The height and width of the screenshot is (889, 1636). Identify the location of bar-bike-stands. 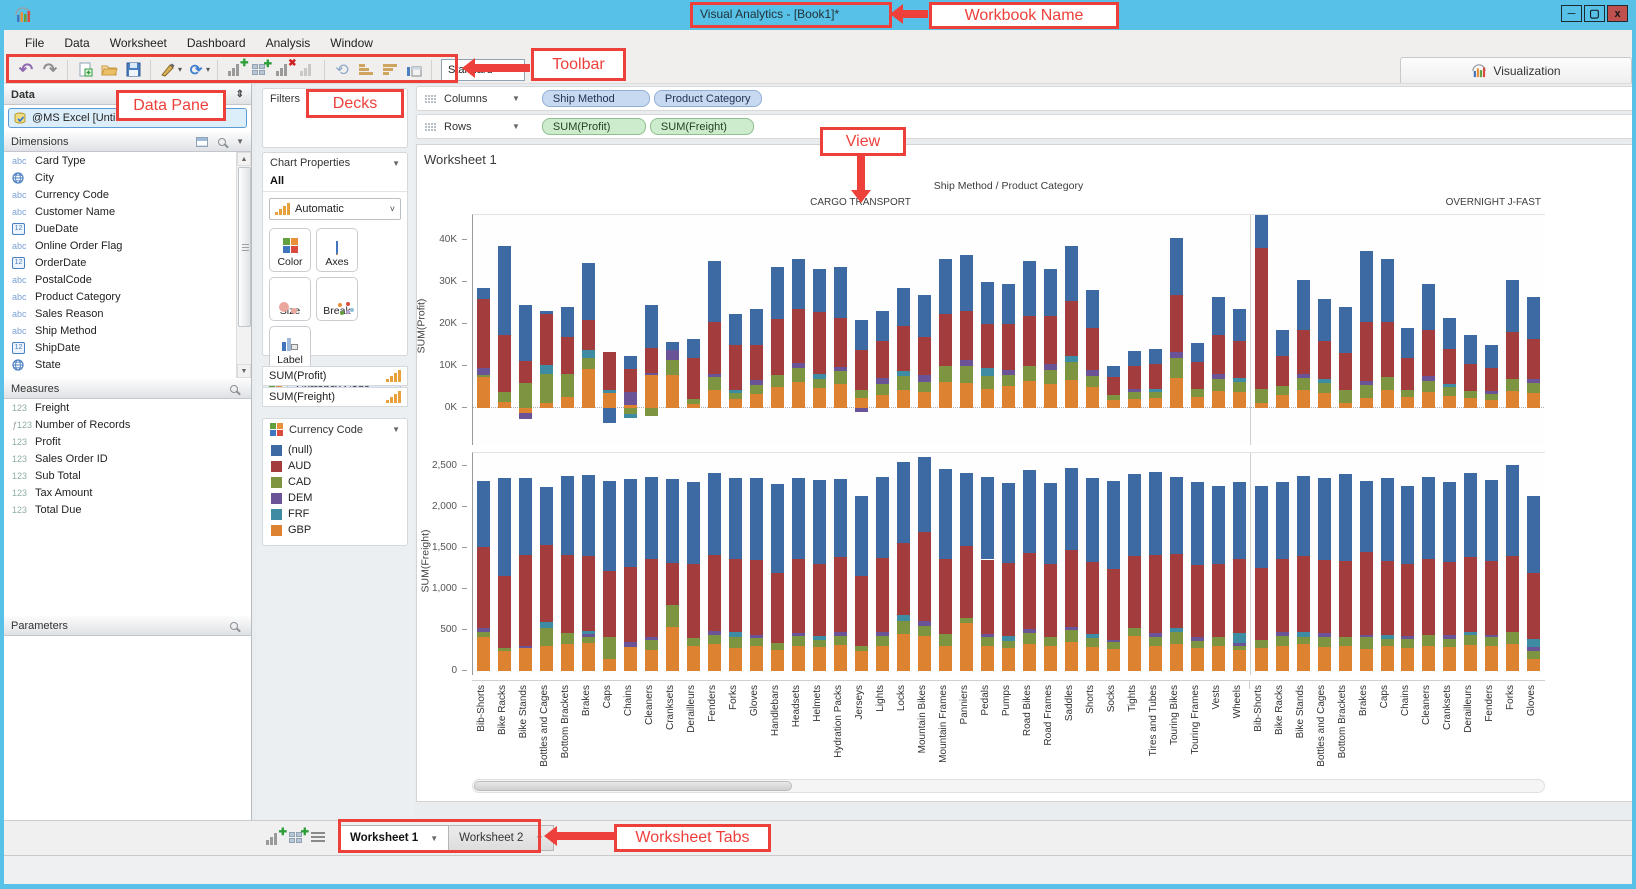
(1303, 564).